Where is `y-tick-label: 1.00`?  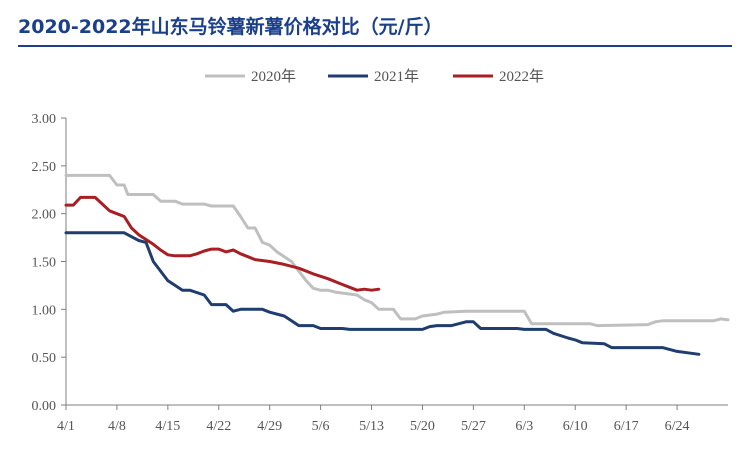
y-tick-label: 1.00 is located at coordinates (44, 310).